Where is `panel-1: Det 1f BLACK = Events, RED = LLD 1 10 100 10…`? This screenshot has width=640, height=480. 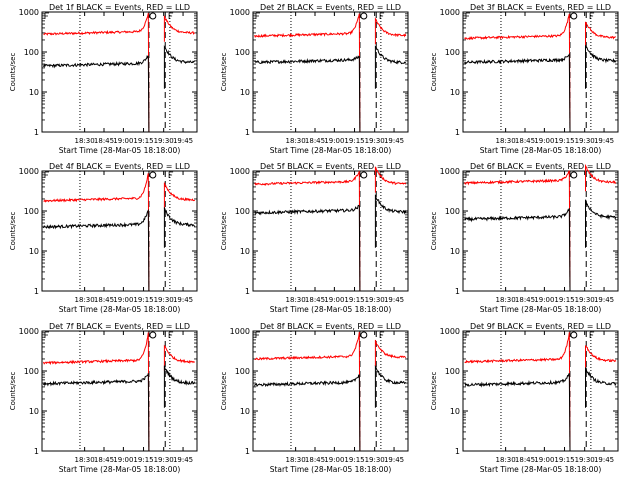 panel-1: Det 1f BLACK = Events, RED = LLD 1 10 100 10… is located at coordinates (103, 79).